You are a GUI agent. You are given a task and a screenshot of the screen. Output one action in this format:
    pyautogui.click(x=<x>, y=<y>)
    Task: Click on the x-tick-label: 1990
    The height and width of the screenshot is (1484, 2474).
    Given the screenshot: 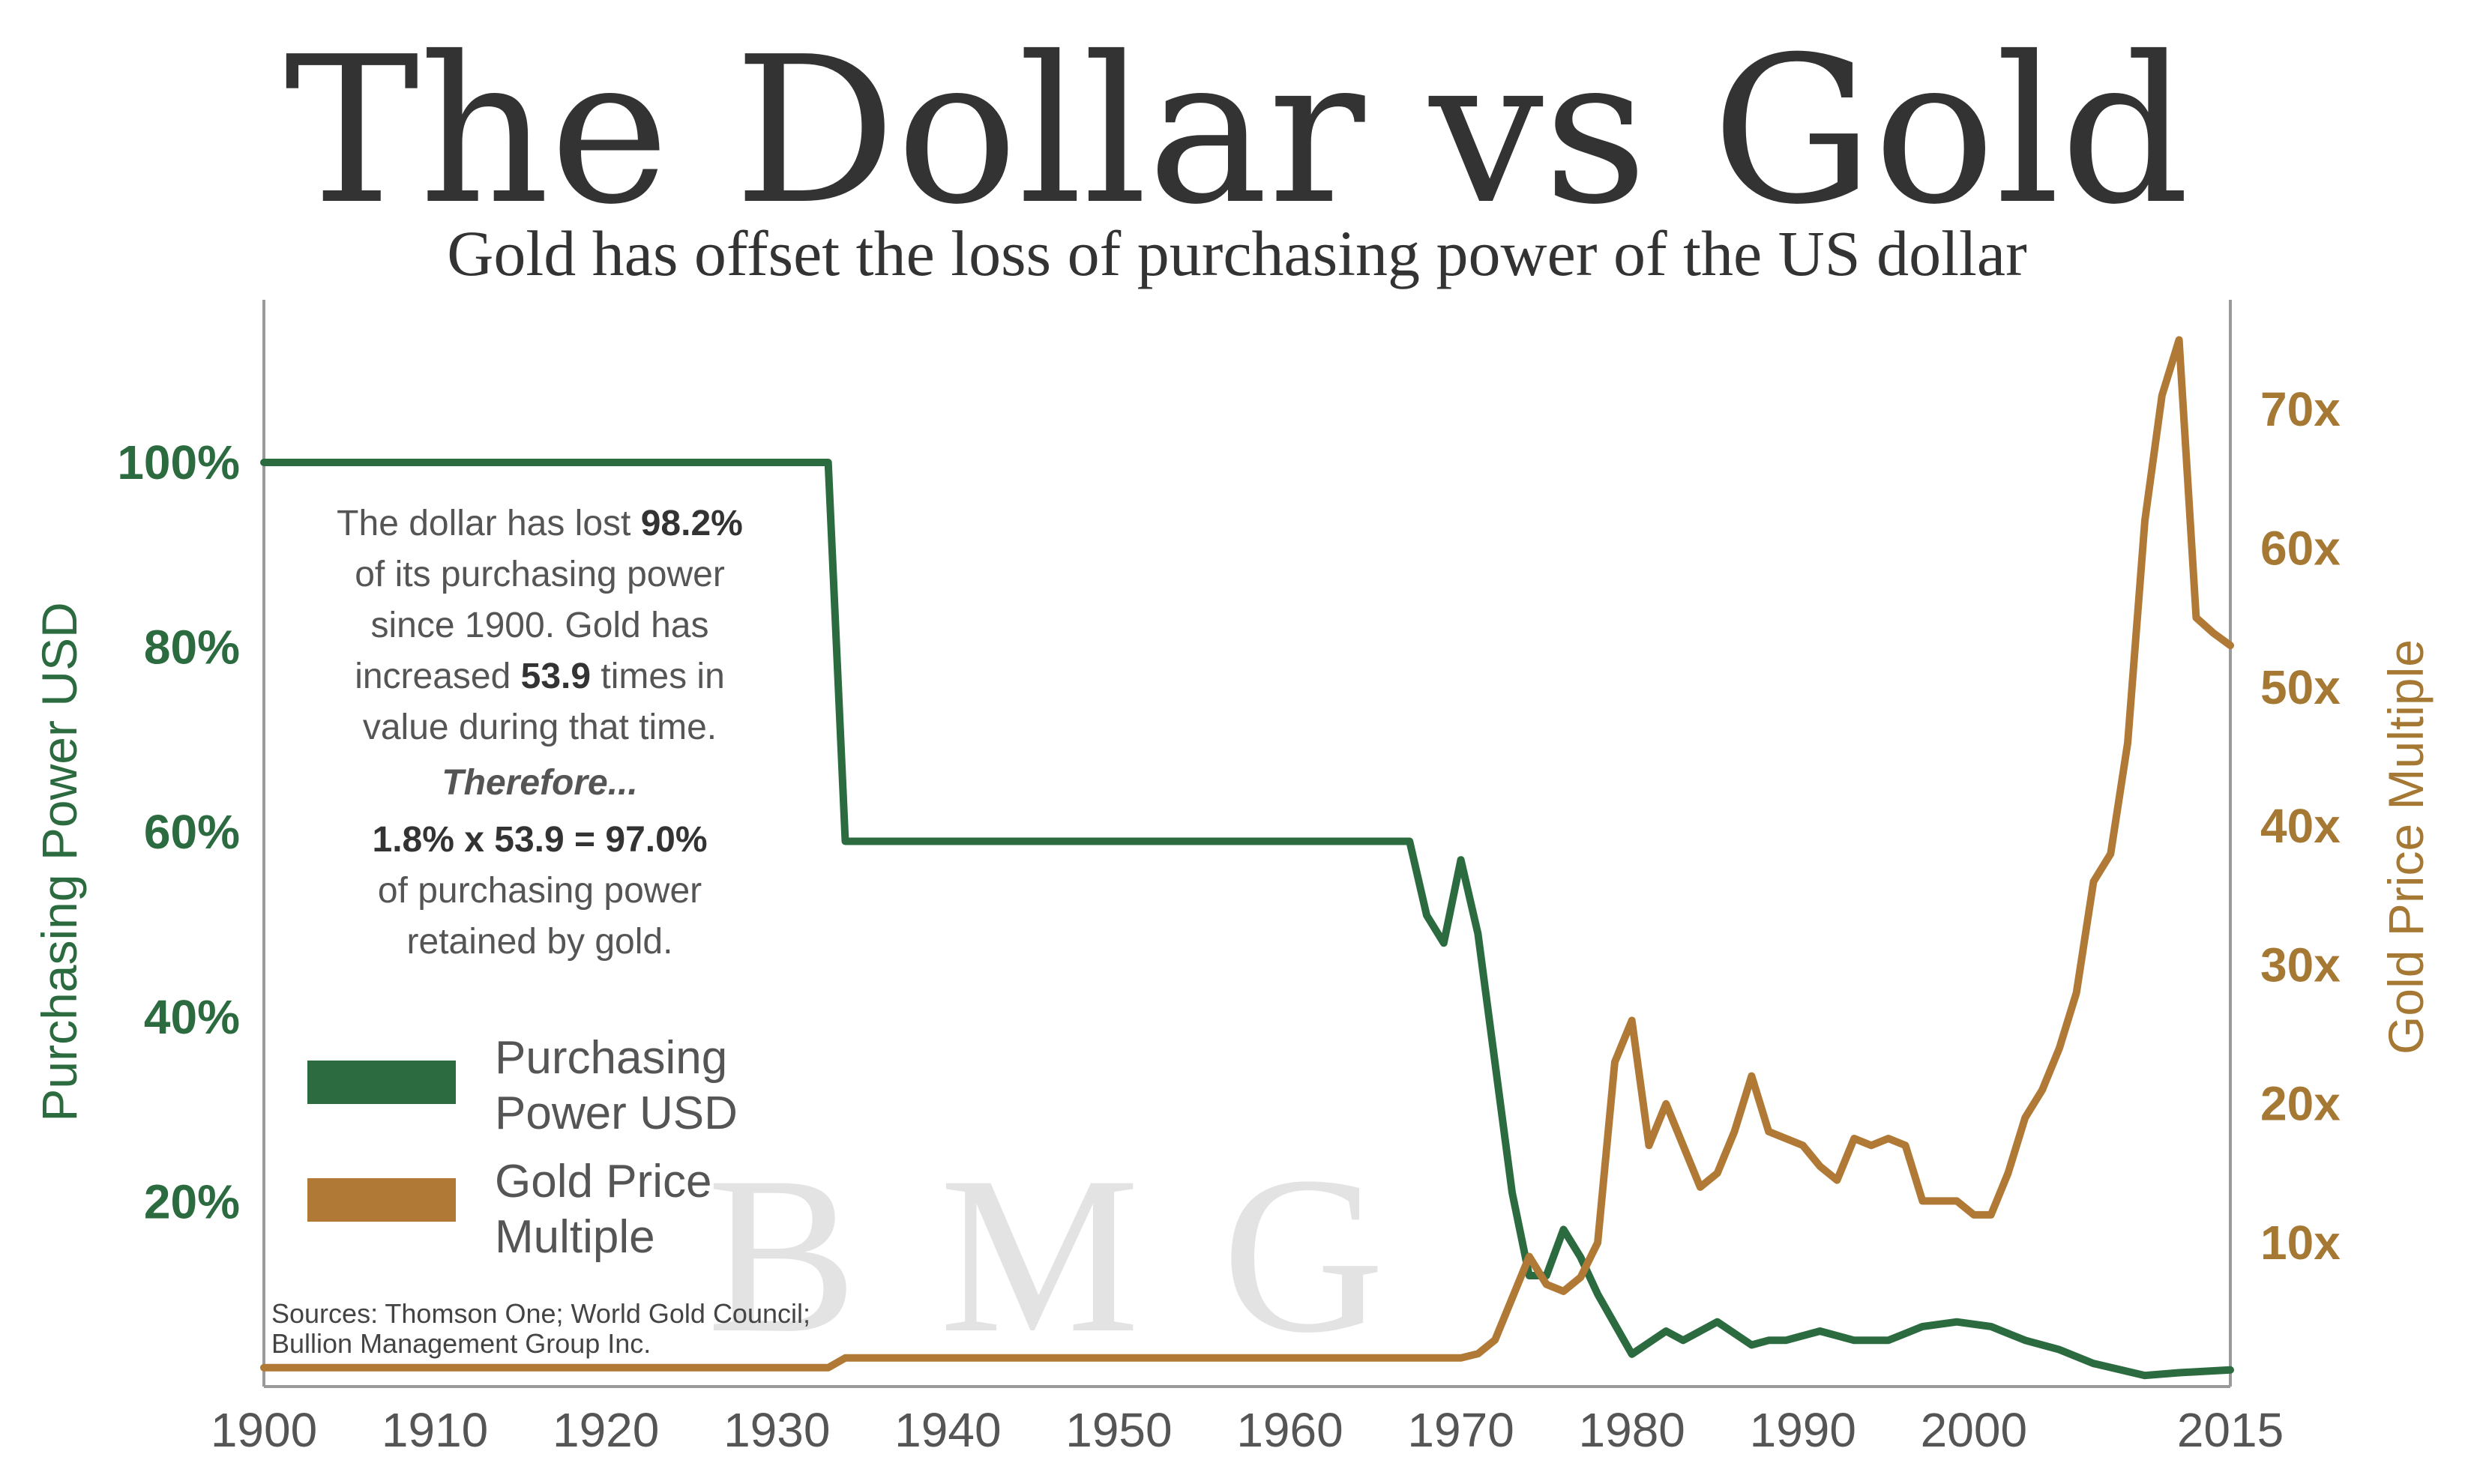 What is the action you would take?
    pyautogui.click(x=1803, y=1430)
    